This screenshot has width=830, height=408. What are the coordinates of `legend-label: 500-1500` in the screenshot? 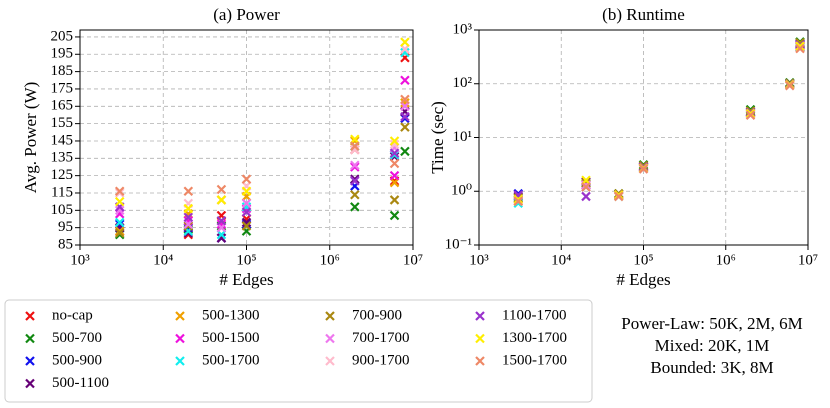 It's located at (231, 338).